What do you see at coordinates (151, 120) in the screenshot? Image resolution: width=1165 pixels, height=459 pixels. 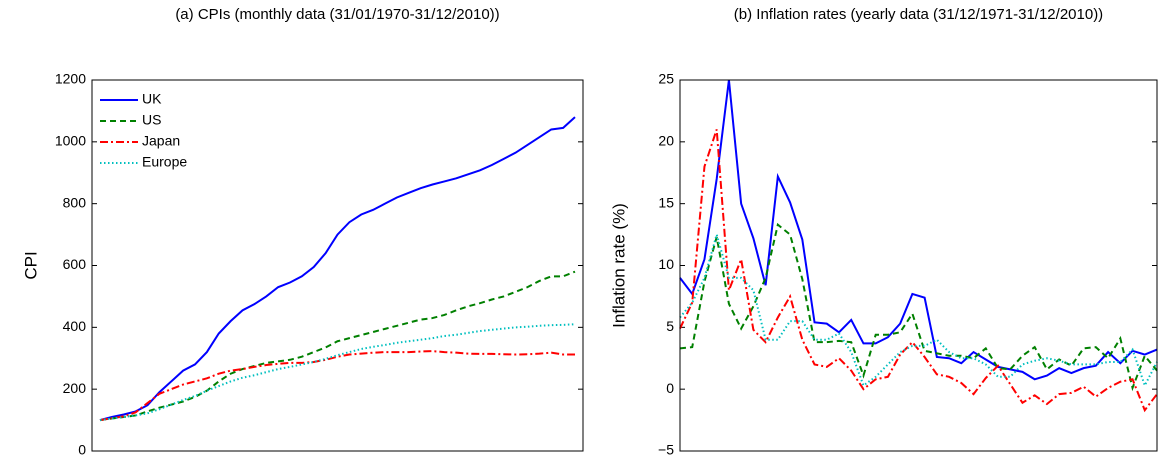 I see `legend-label: US` at bounding box center [151, 120].